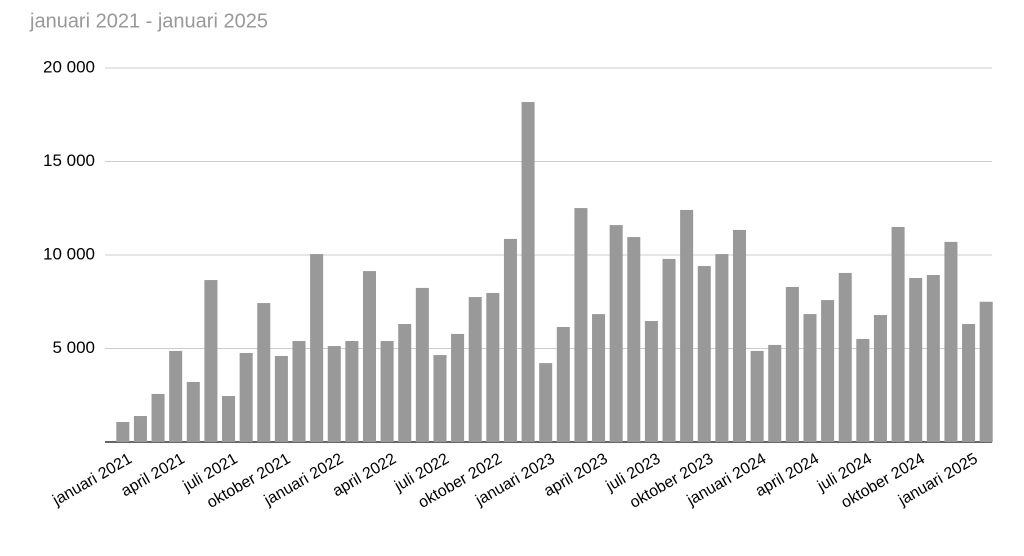  What do you see at coordinates (73, 347) in the screenshot?
I see `y-tick-label: 5 000` at bounding box center [73, 347].